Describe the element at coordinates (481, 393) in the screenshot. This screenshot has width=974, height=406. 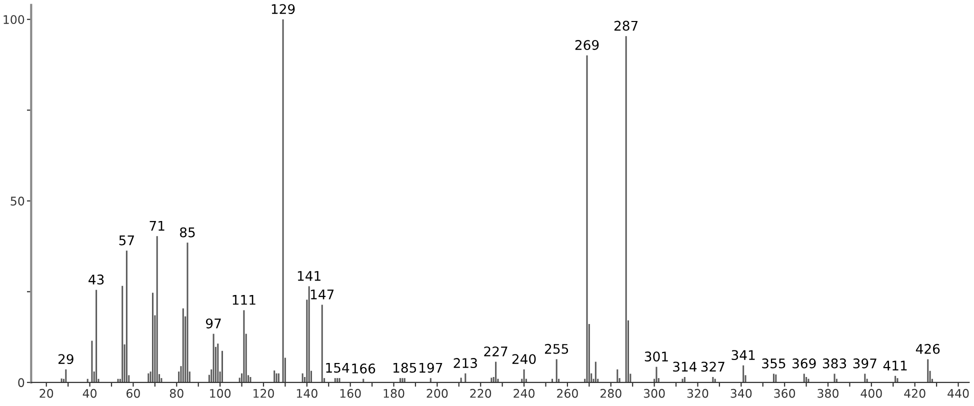
I see `x-tick-label: 220` at that location.